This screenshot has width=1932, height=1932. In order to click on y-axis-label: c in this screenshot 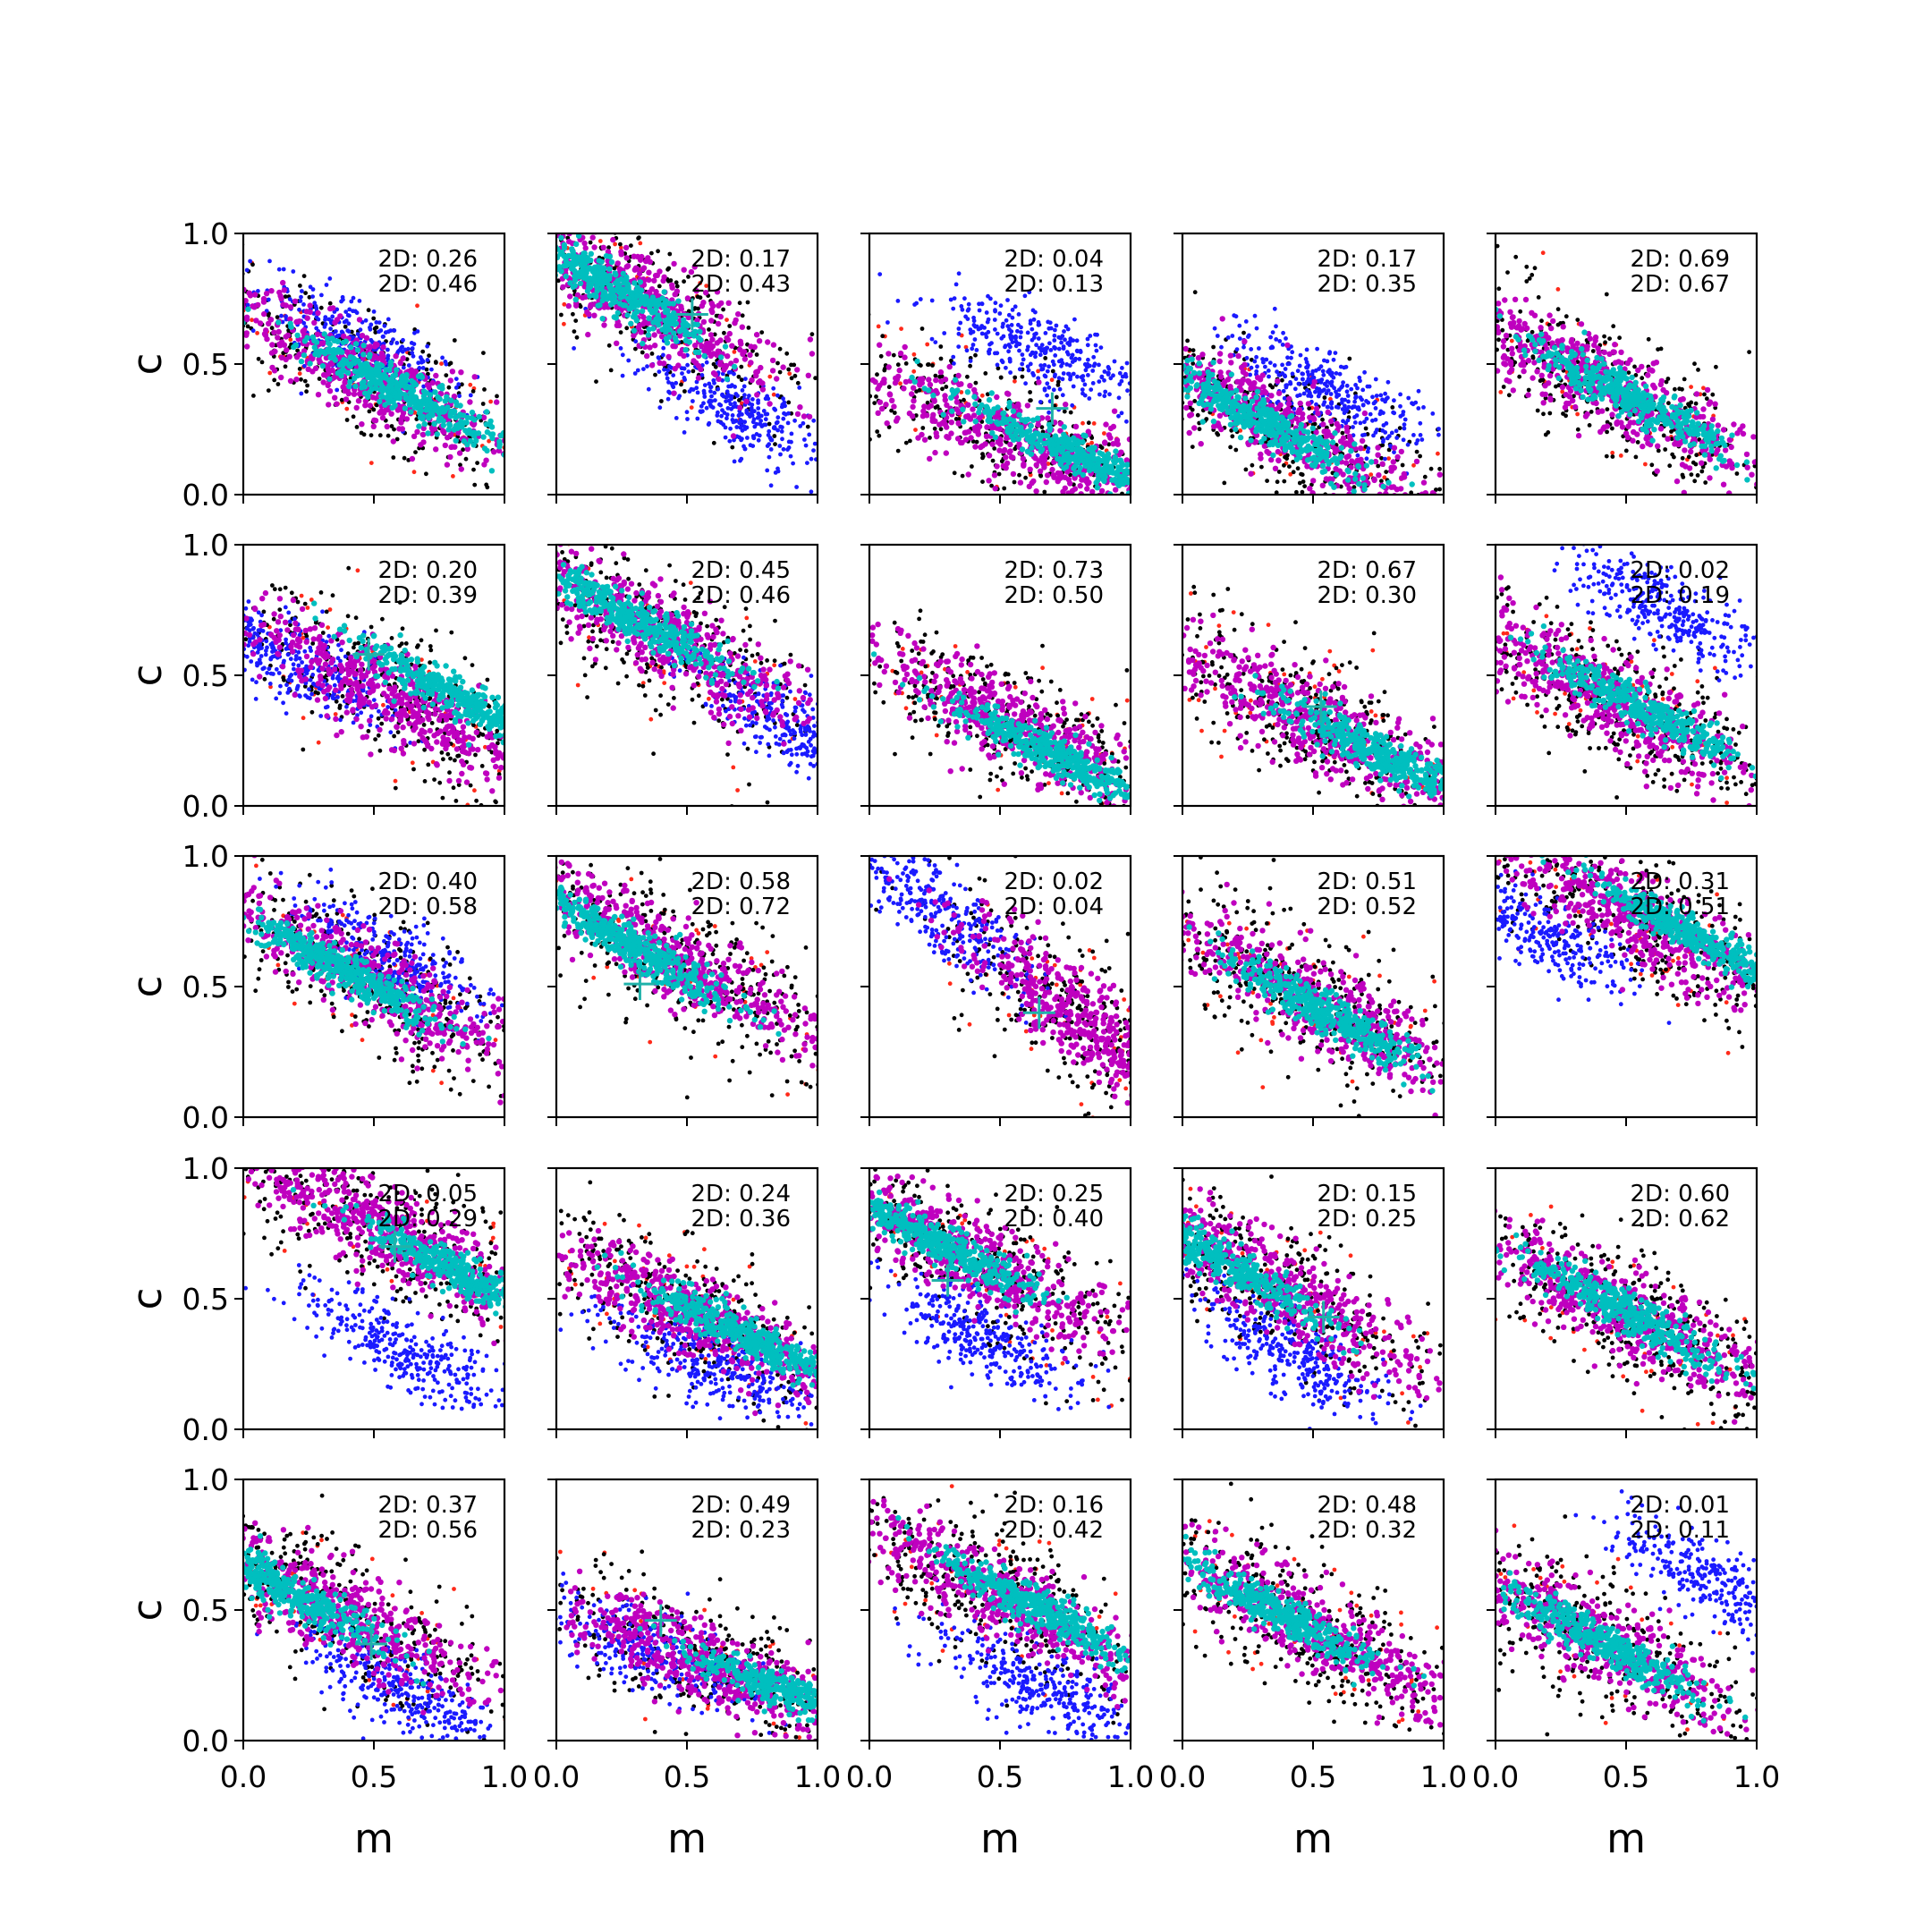, I will do `click(147, 364)`.